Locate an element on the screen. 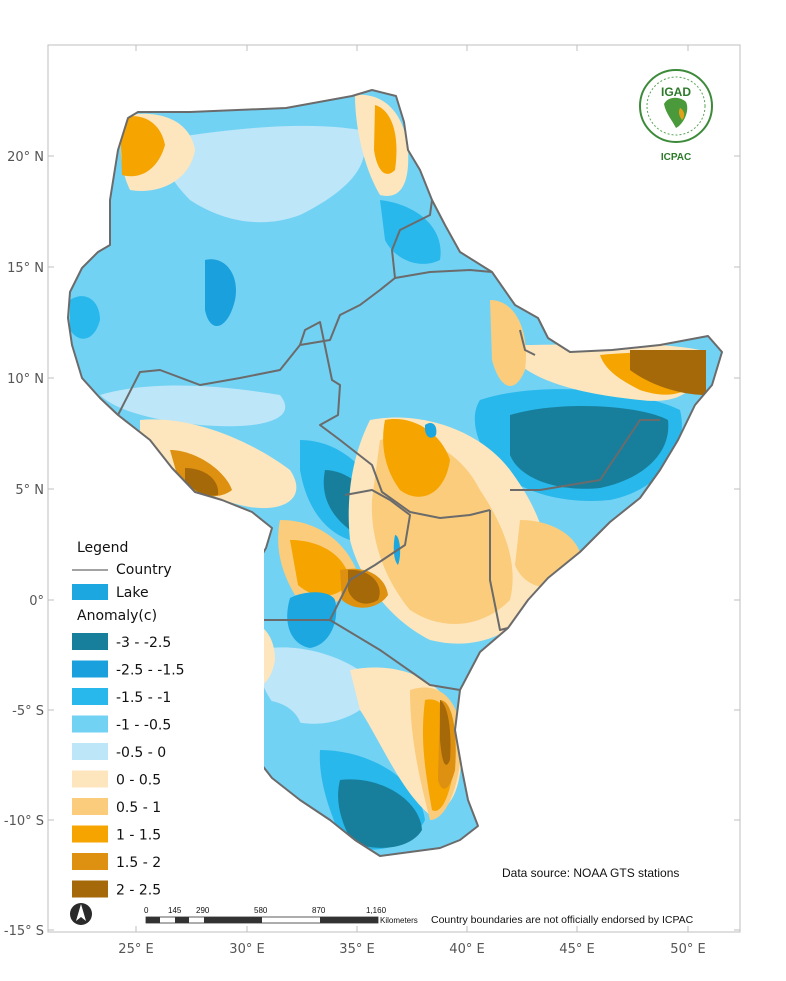  scale-tick-580: 580 is located at coordinates (261, 910).